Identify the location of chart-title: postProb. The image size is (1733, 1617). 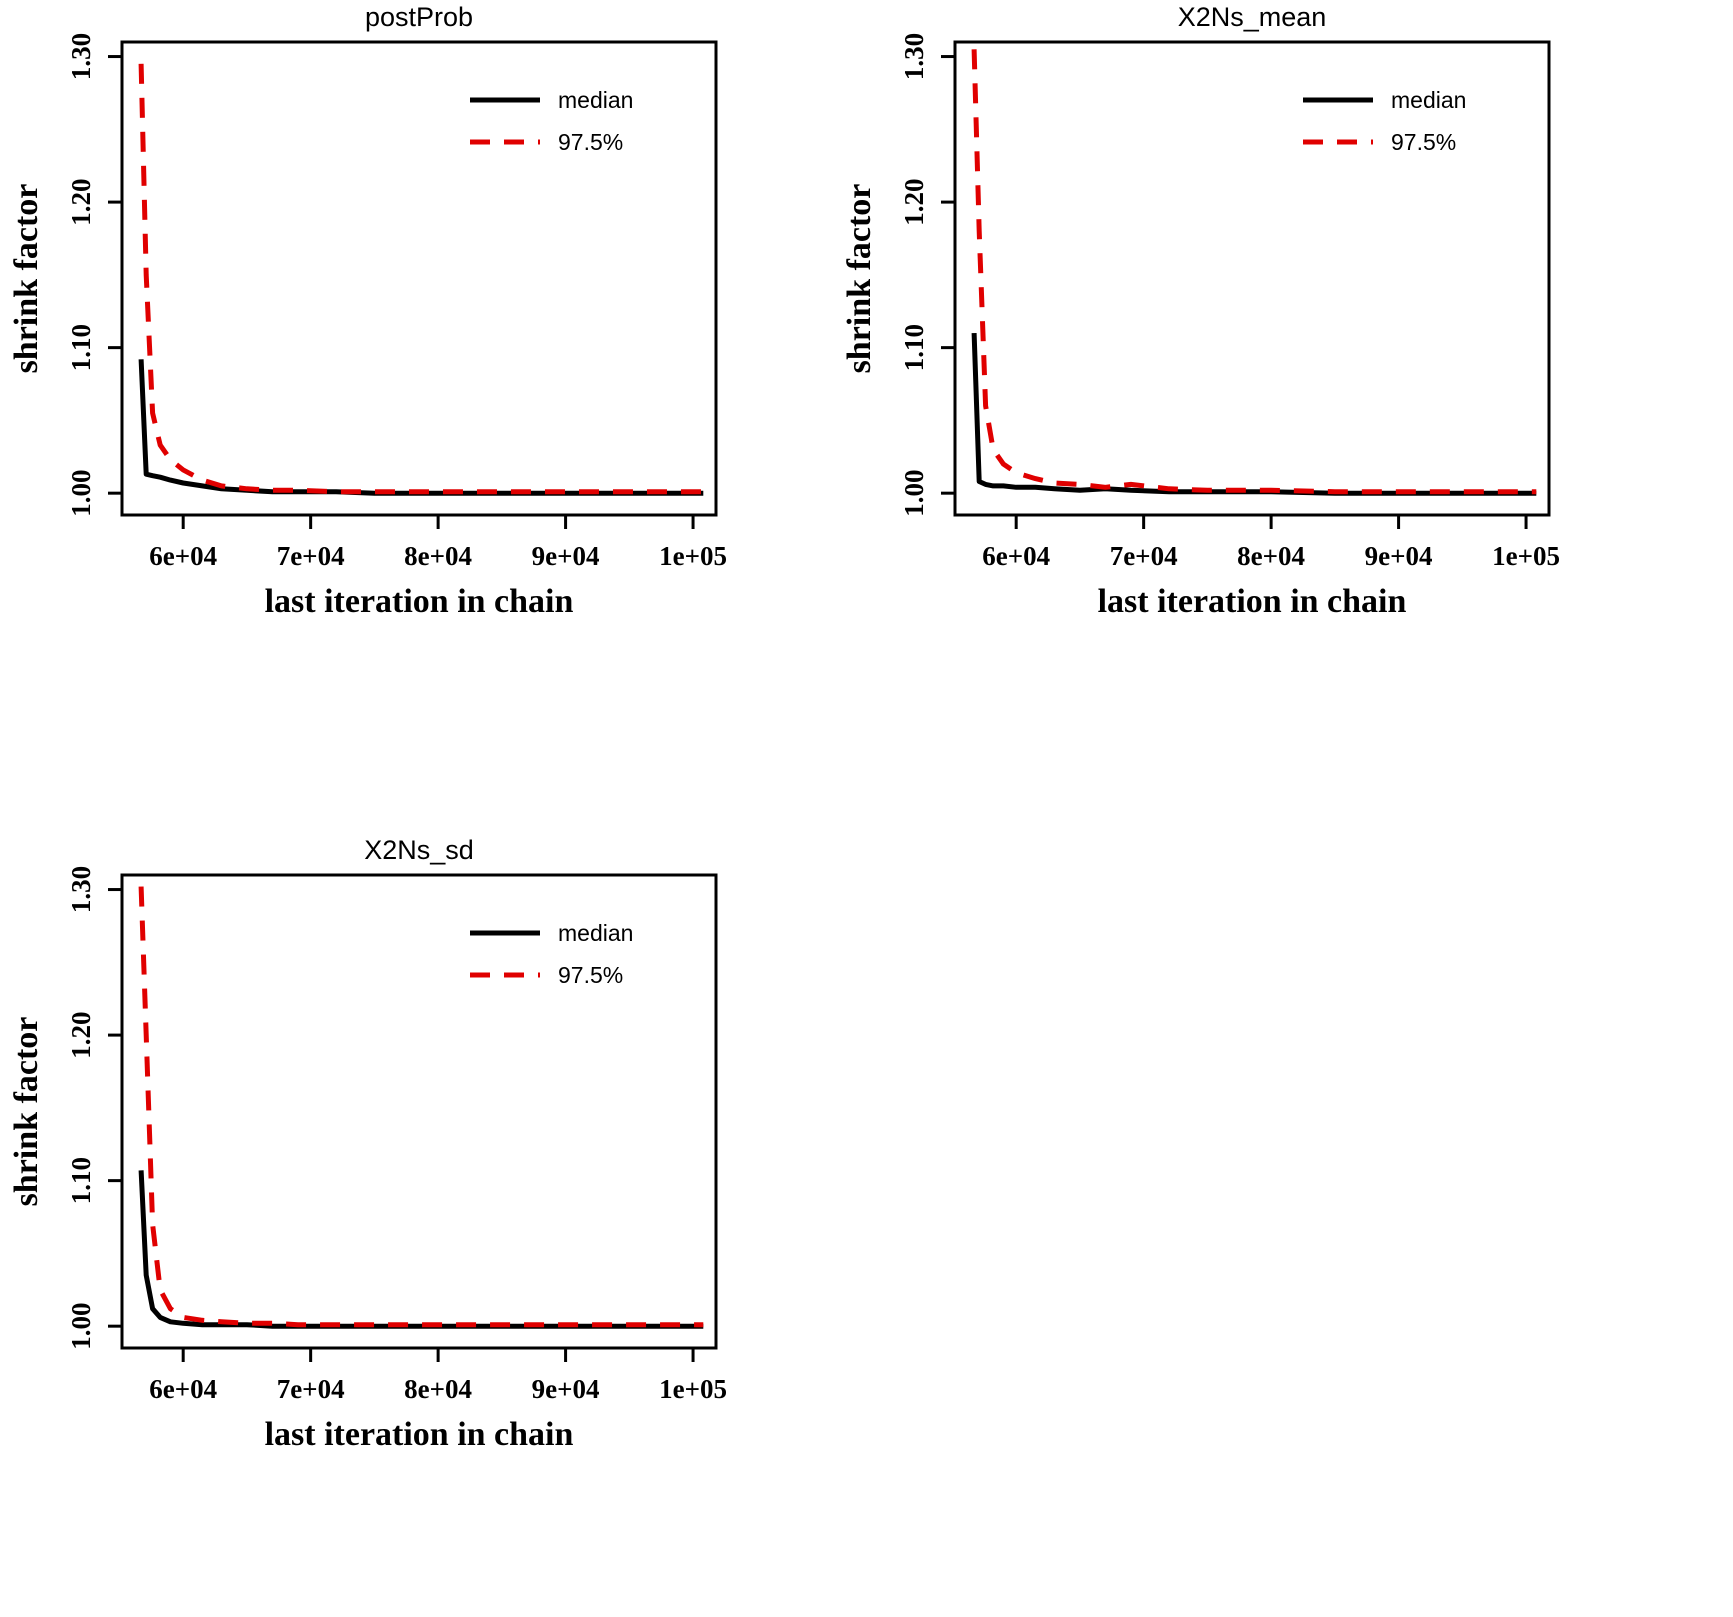
(419, 17).